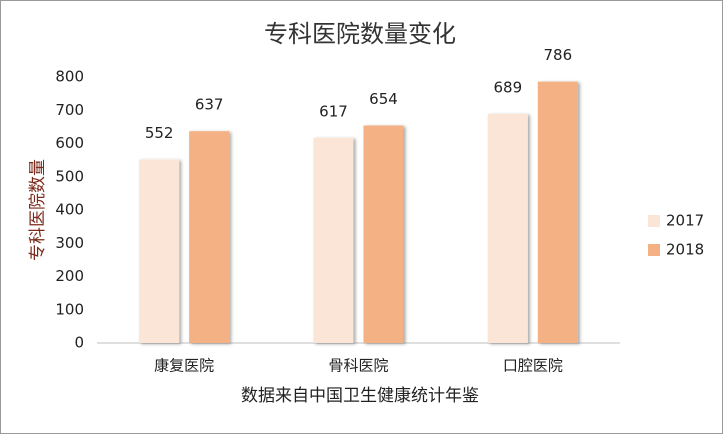 Image resolution: width=723 pixels, height=434 pixels. What do you see at coordinates (69, 110) in the screenshot?
I see `y-tick-label: 700` at bounding box center [69, 110].